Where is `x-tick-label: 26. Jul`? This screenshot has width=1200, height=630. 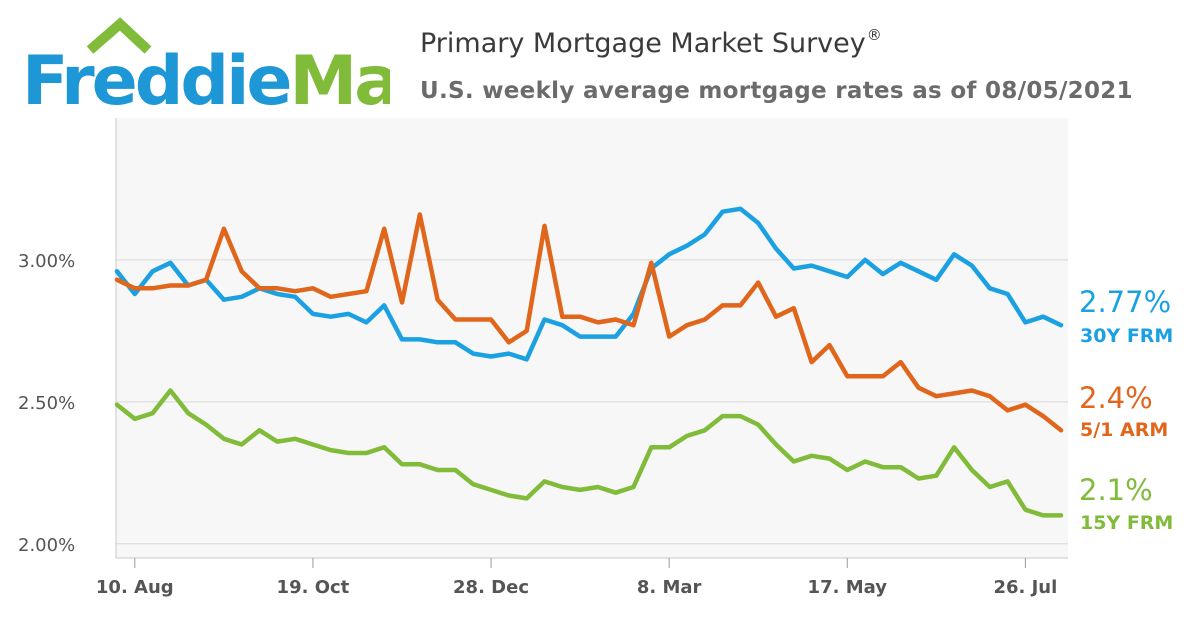
x-tick-label: 26. Jul is located at coordinates (1025, 587).